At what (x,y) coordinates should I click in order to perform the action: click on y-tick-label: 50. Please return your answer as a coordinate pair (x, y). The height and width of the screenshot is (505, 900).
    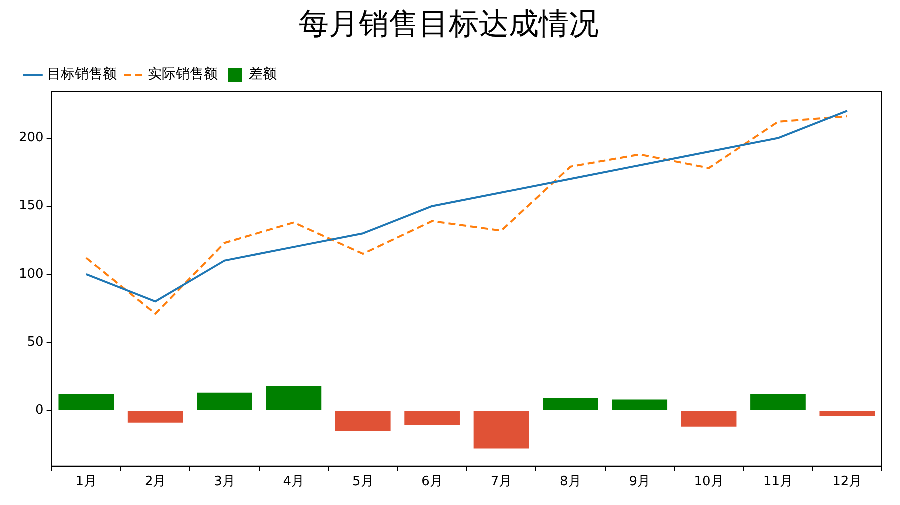
    Looking at the image, I should click on (35, 342).